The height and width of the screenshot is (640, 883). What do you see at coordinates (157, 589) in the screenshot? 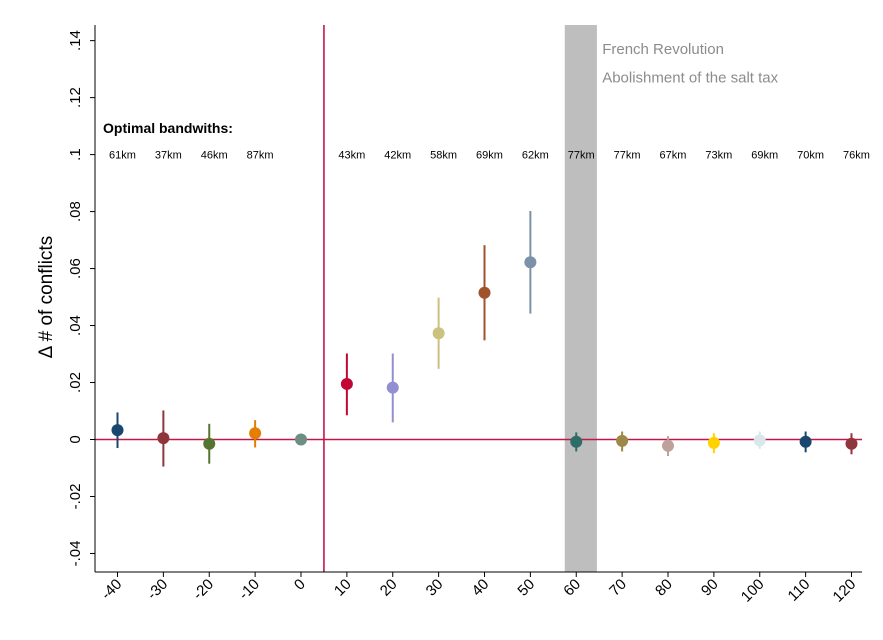
I see `x-tick-label: -30` at bounding box center [157, 589].